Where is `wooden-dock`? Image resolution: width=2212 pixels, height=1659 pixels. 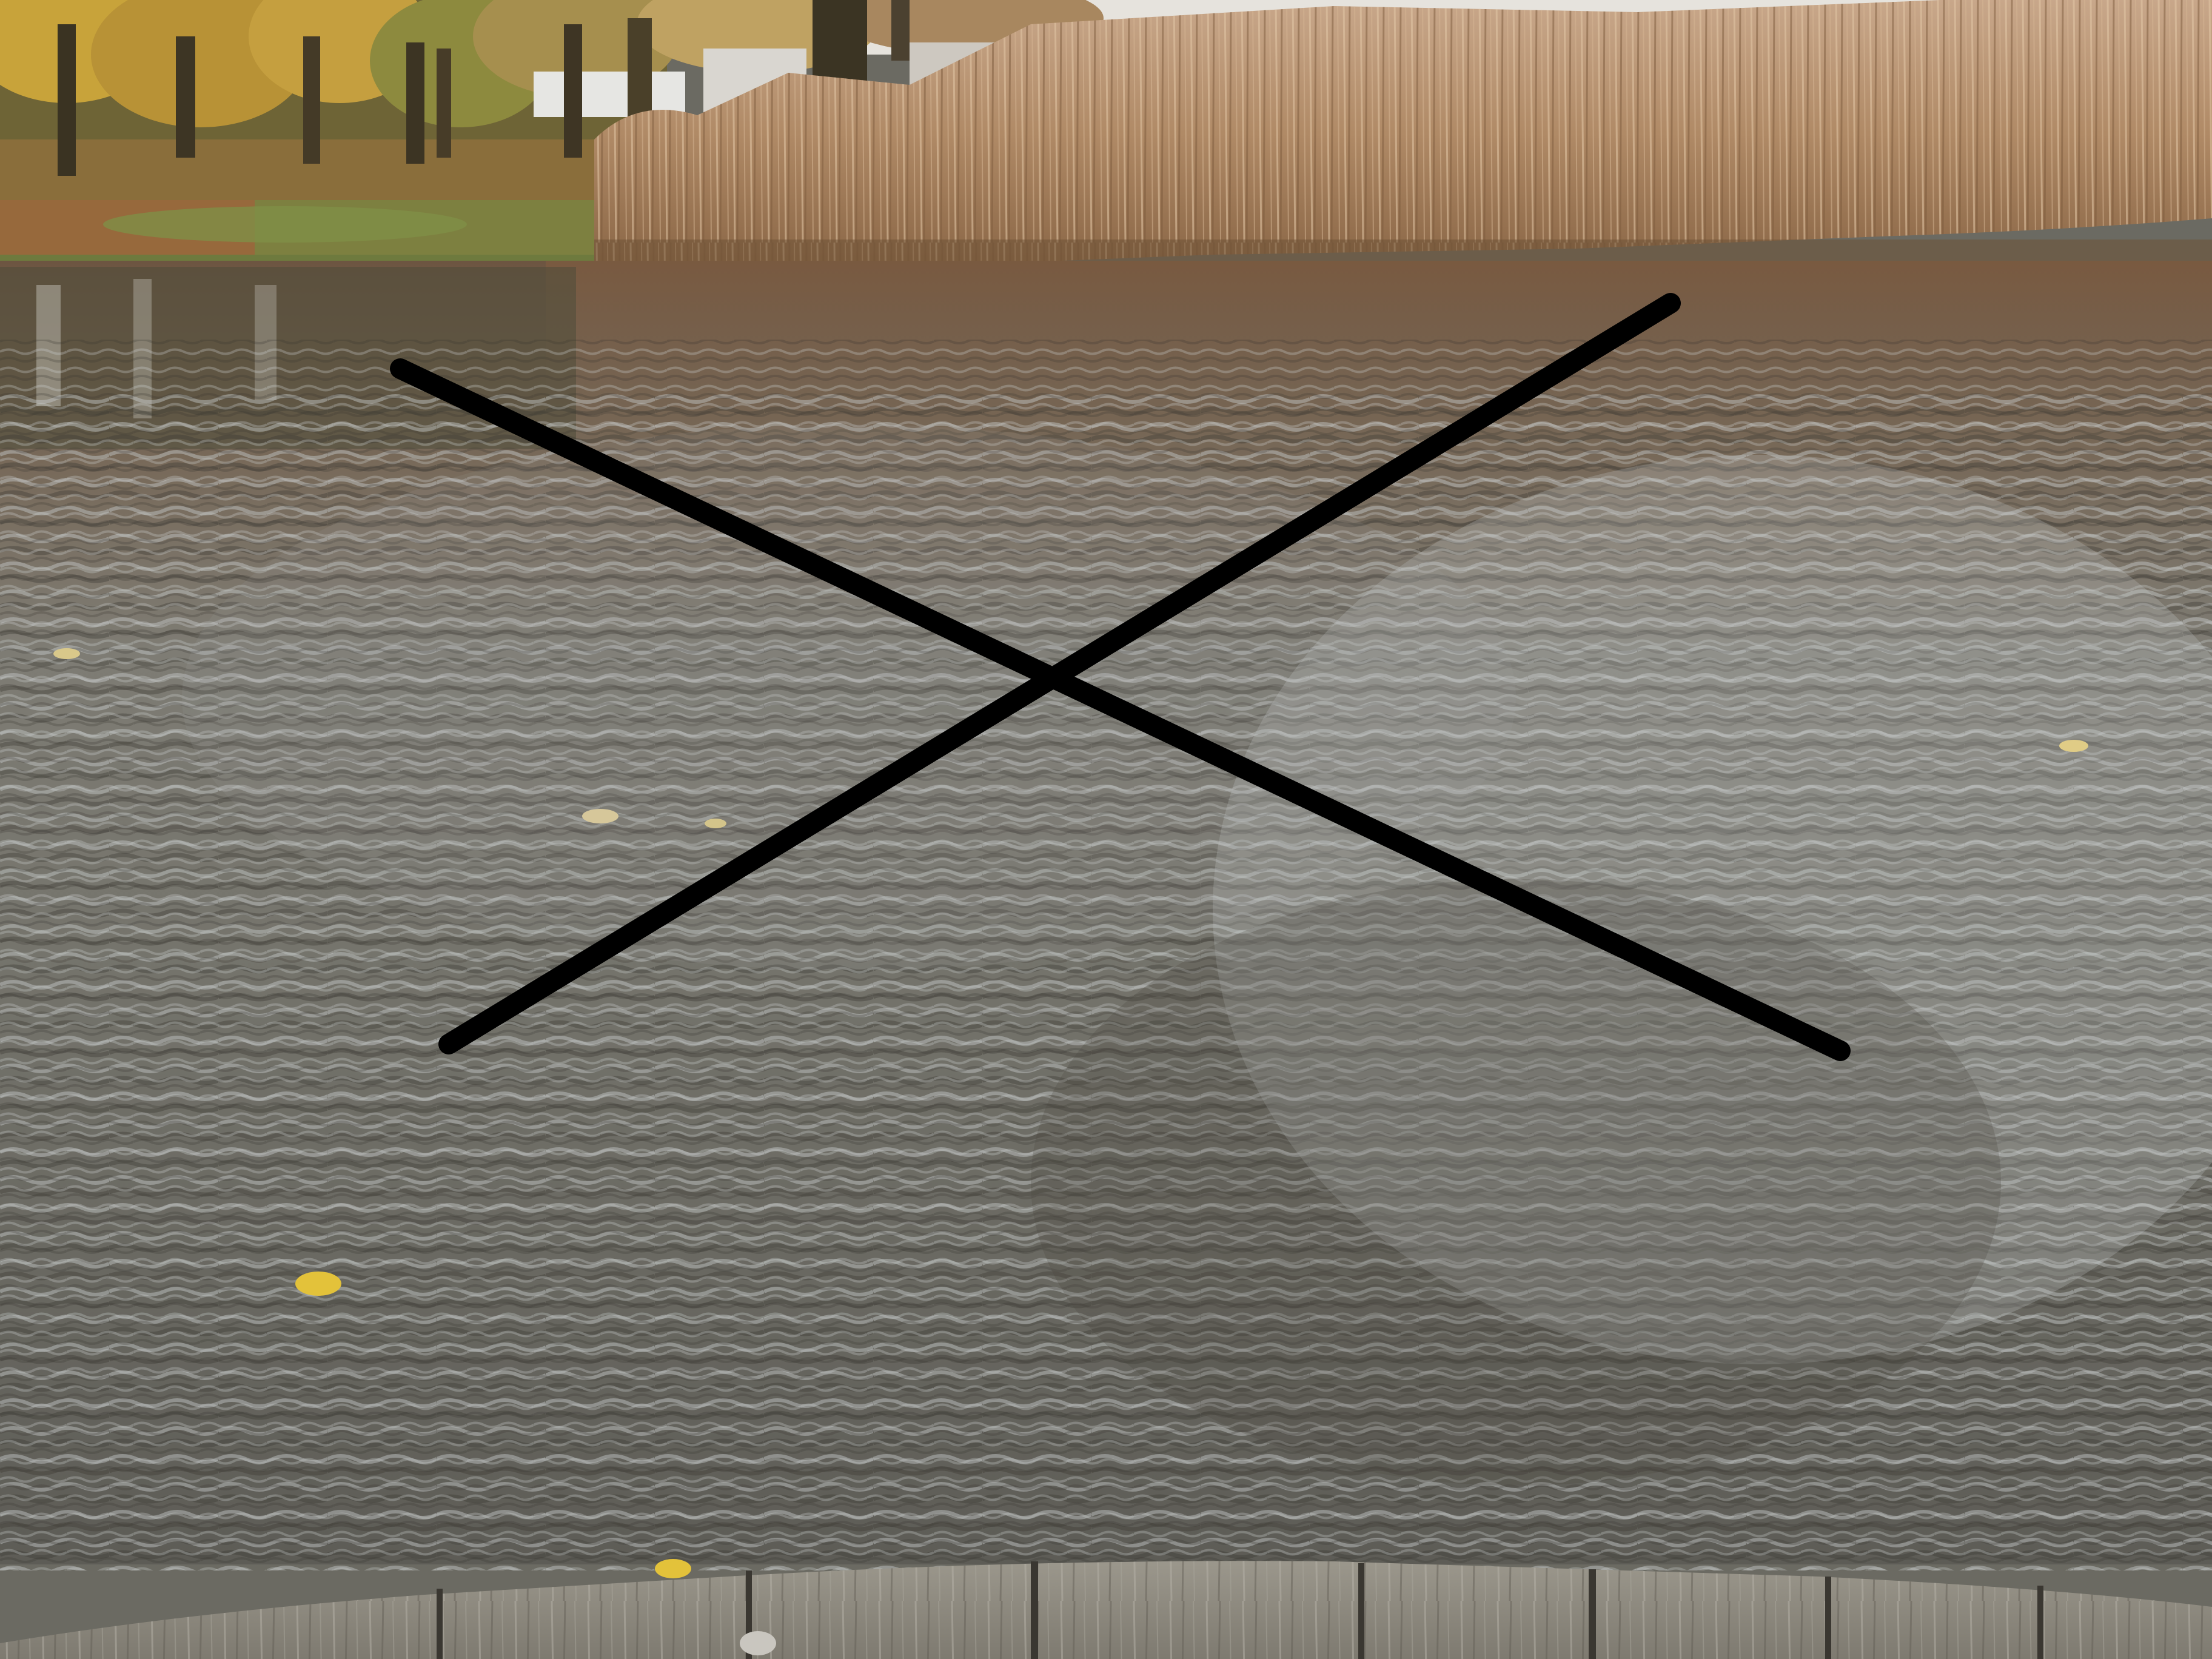 wooden-dock is located at coordinates (1106, 1609).